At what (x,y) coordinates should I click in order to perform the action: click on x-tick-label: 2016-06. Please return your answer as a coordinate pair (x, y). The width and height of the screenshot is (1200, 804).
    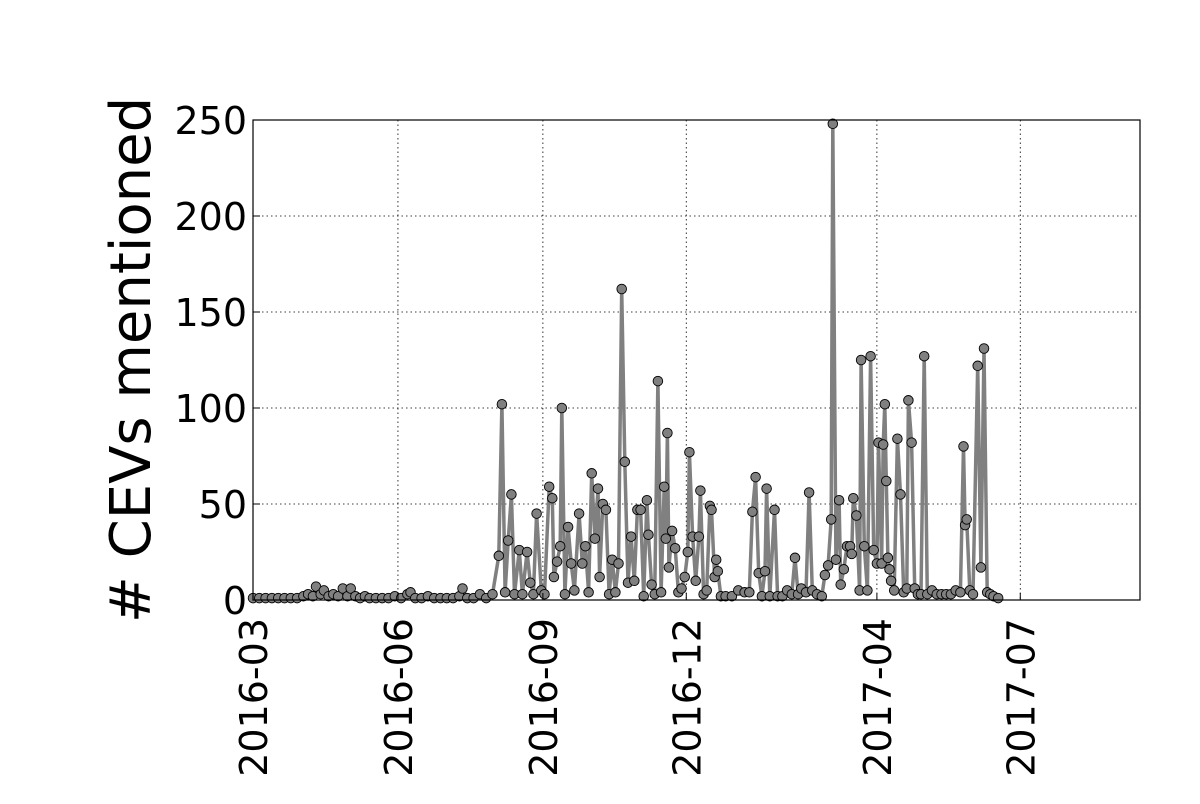
    Looking at the image, I should click on (399, 697).